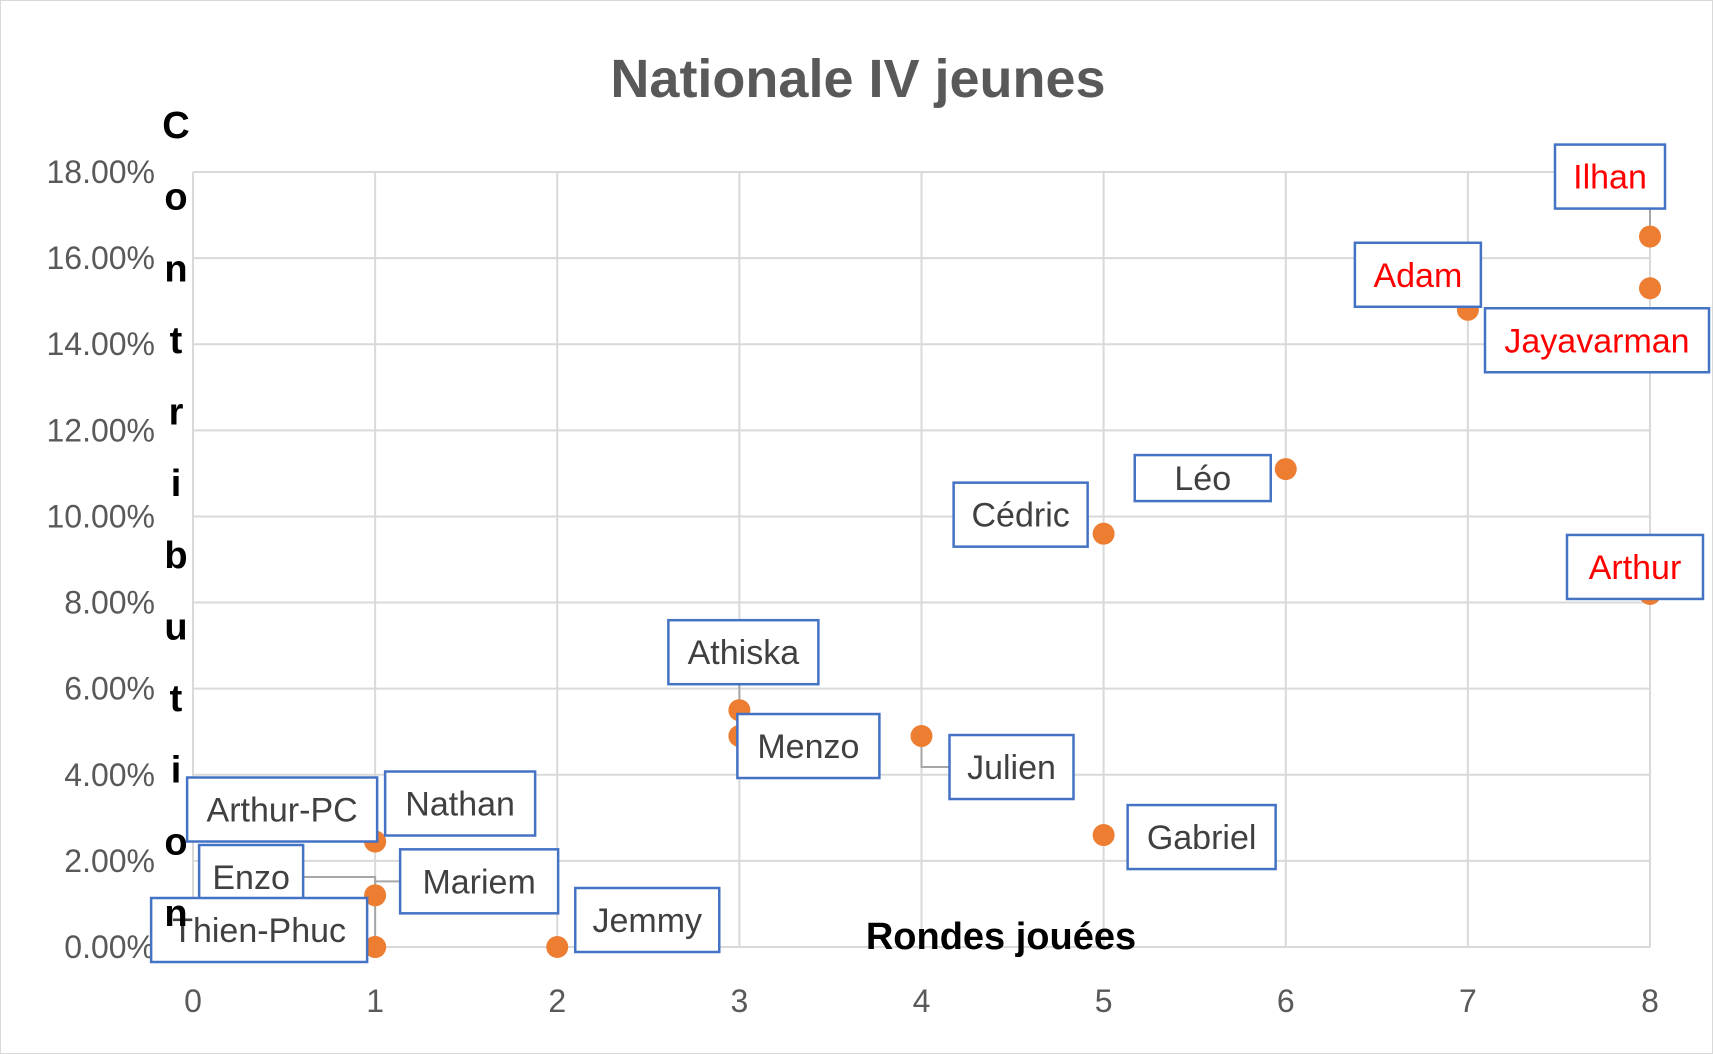  What do you see at coordinates (100, 430) in the screenshot?
I see `y-tick-label: 12.00%` at bounding box center [100, 430].